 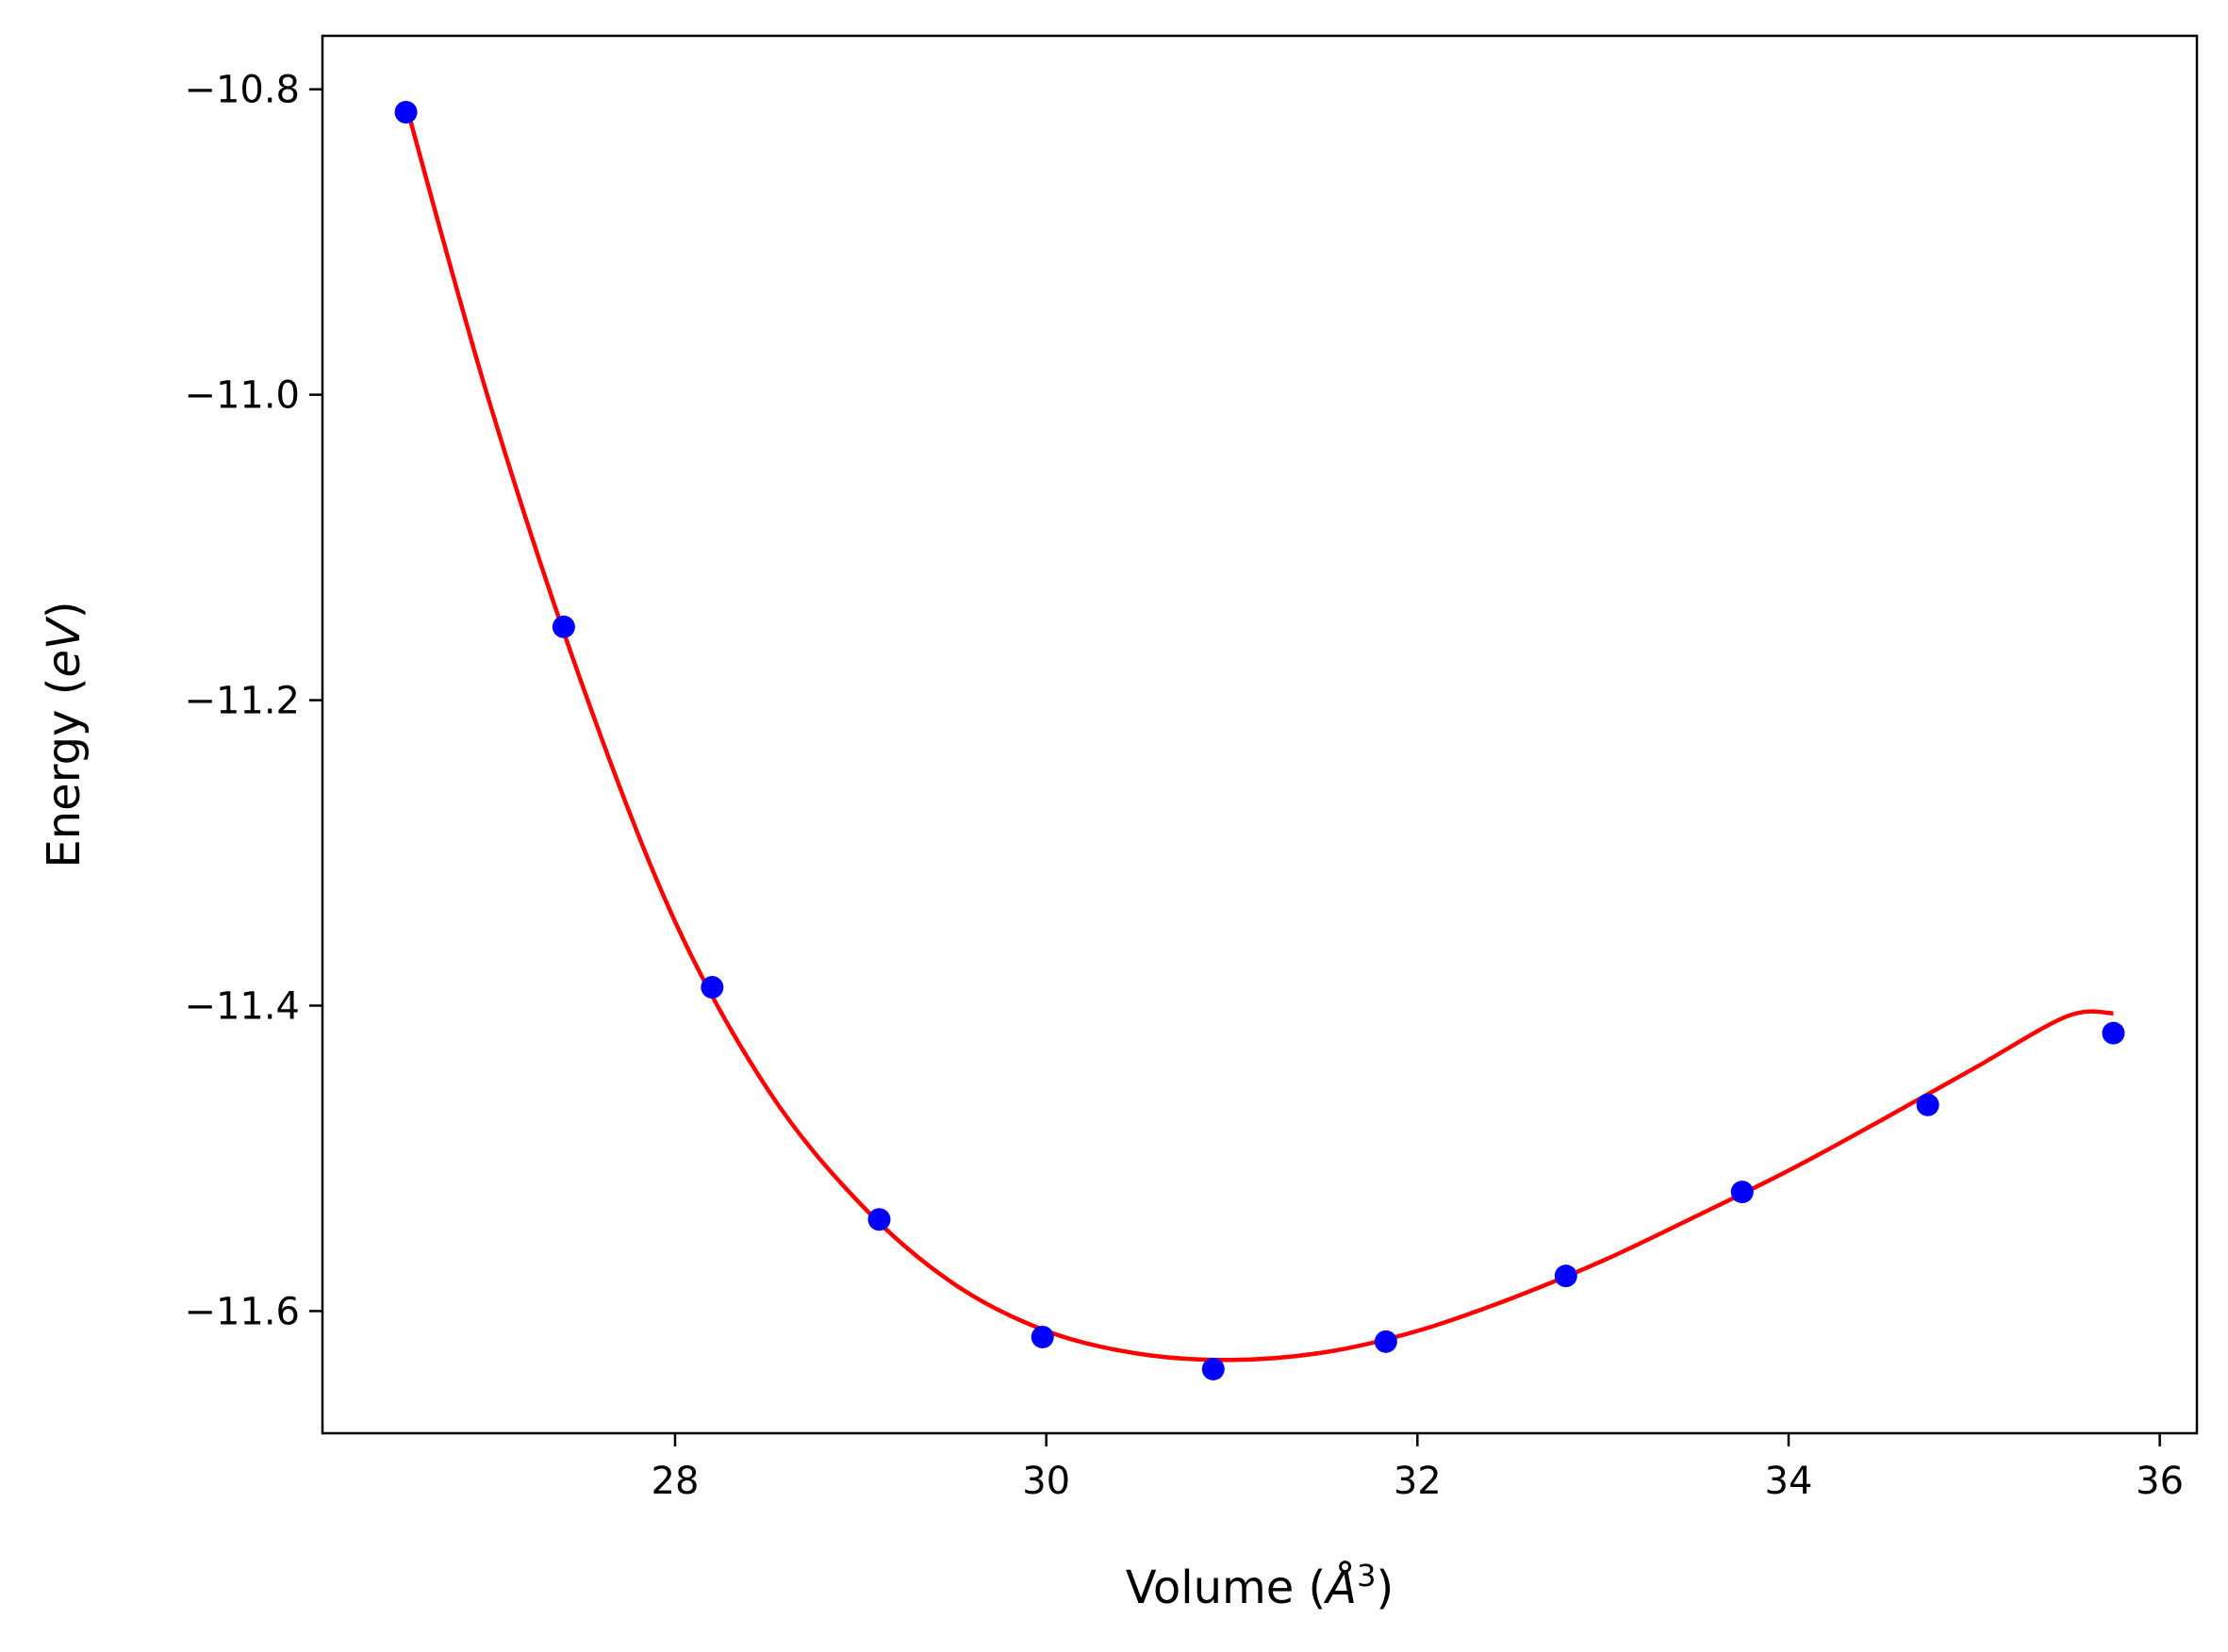 I want to click on y-tick-label: −10.8, so click(x=242, y=90).